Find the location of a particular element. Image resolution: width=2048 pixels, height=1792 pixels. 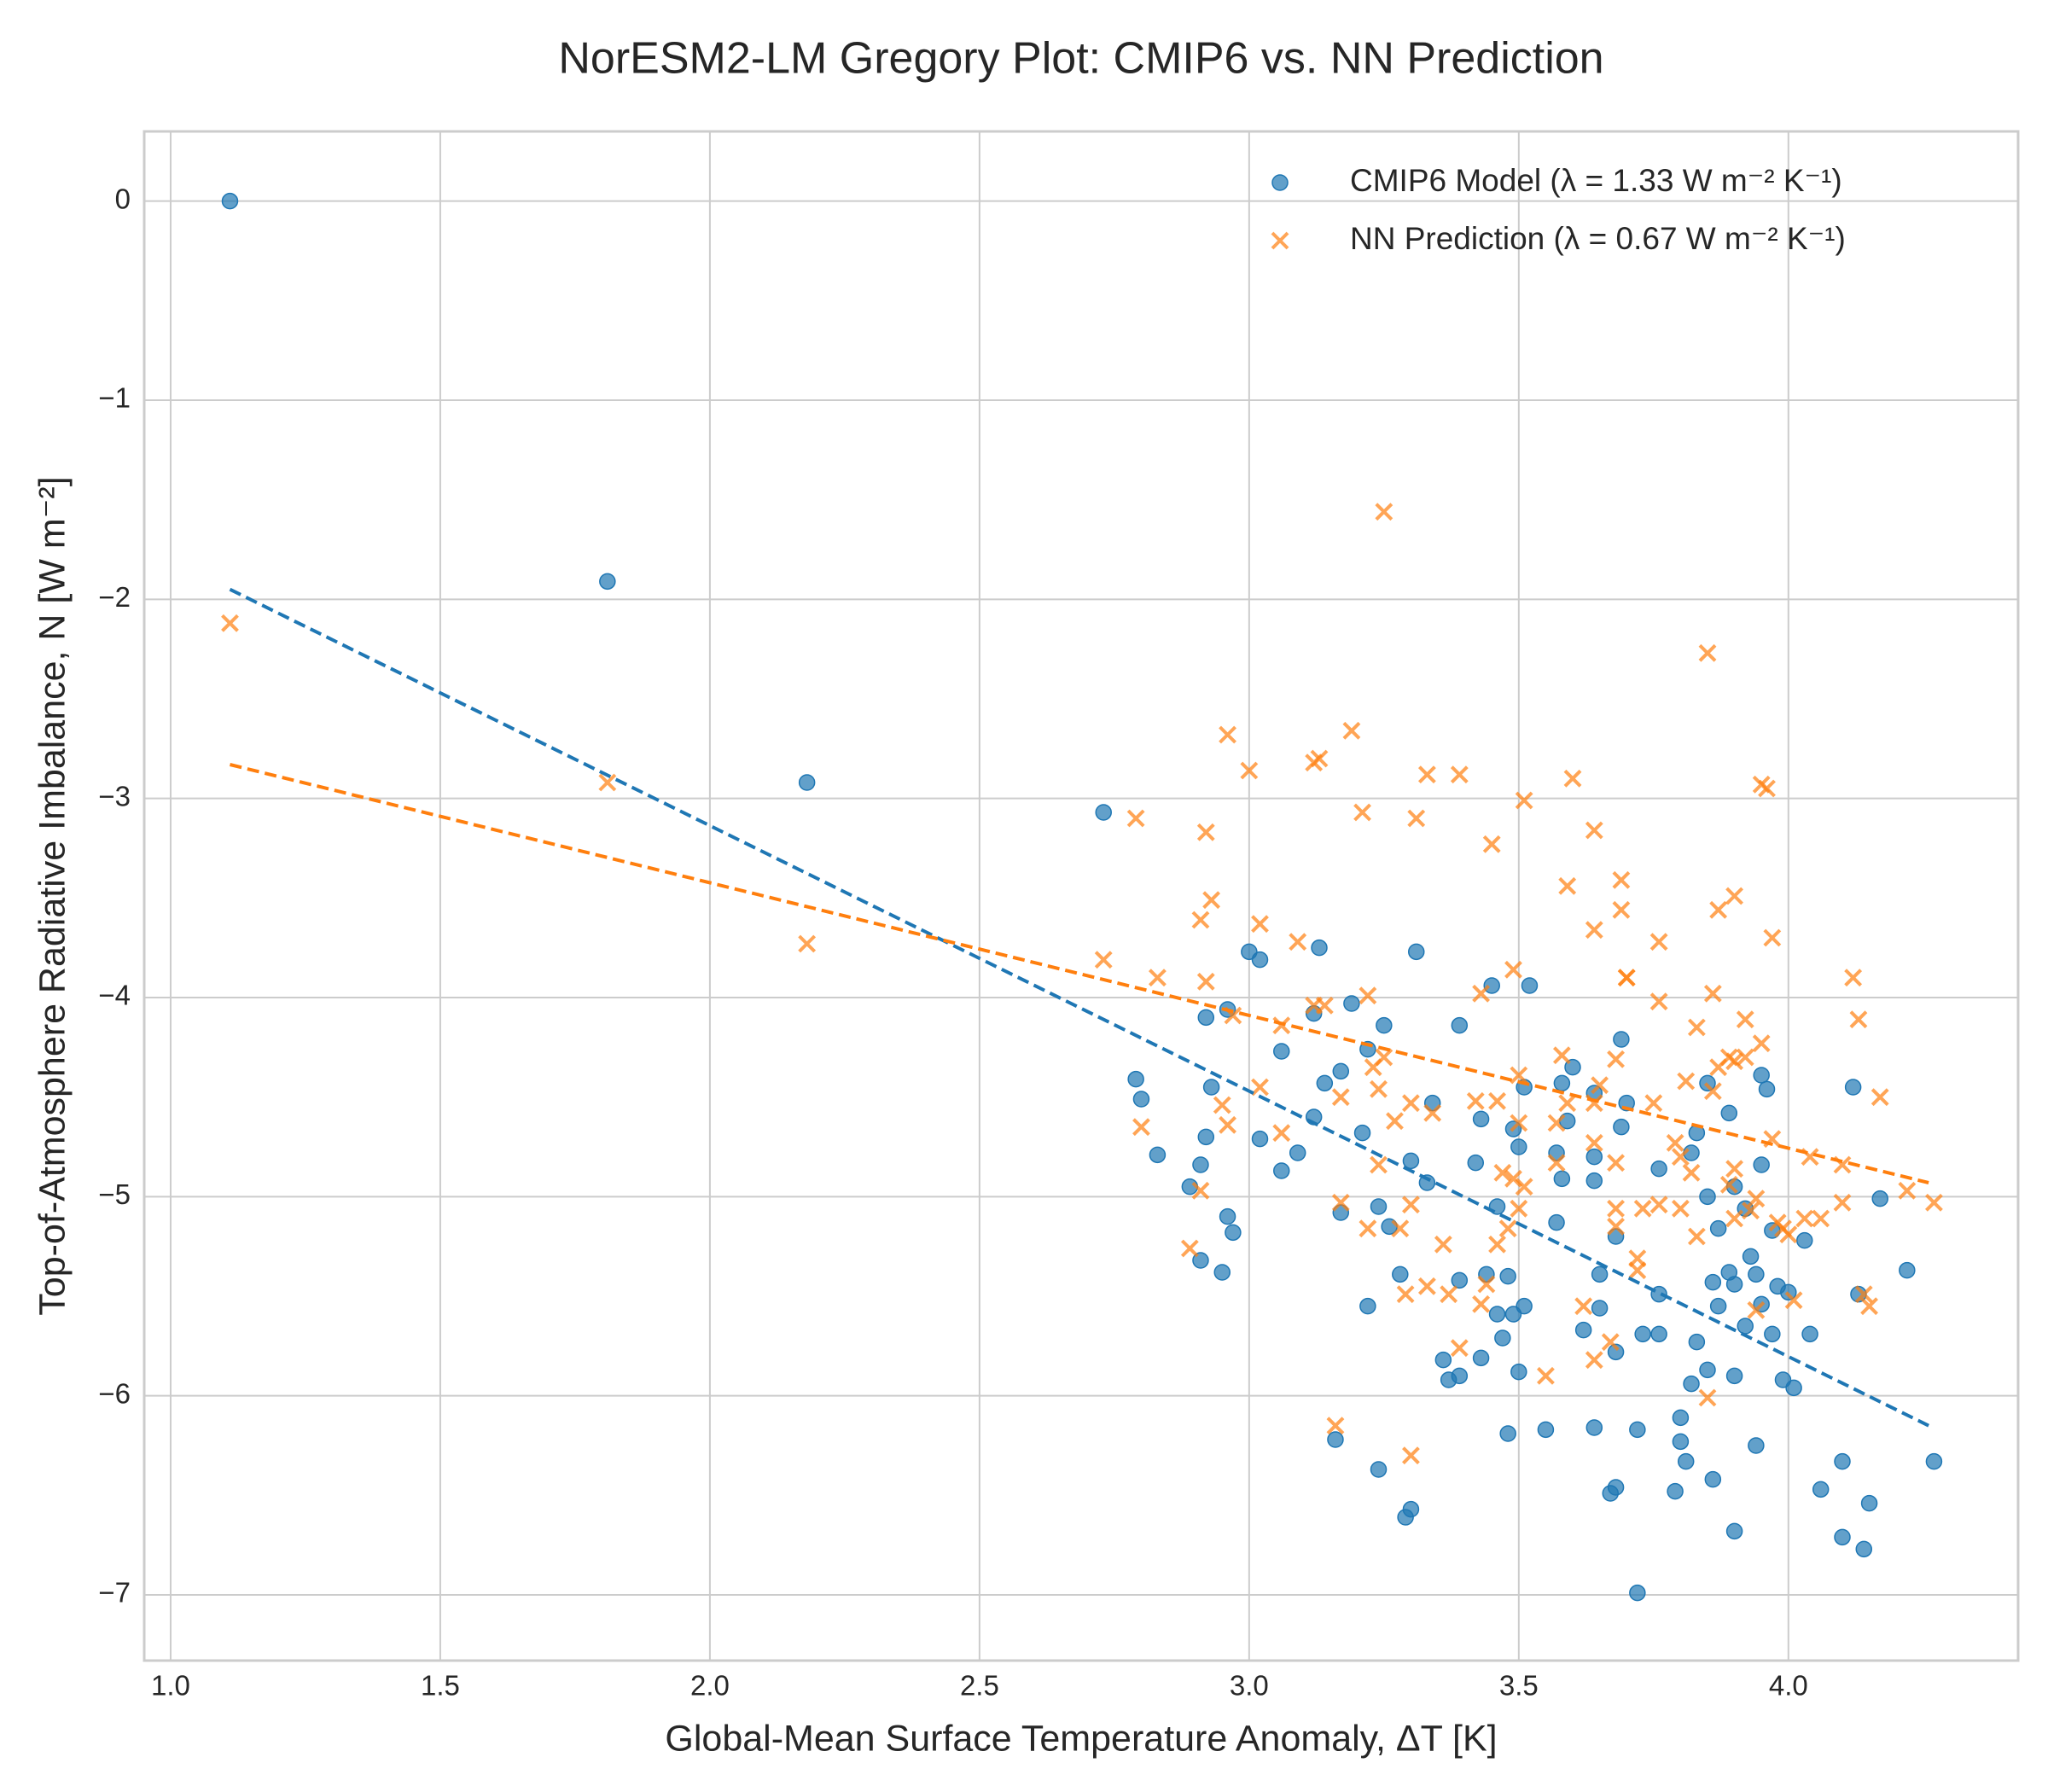

y-tick-label: −7 is located at coordinates (115, 1593).